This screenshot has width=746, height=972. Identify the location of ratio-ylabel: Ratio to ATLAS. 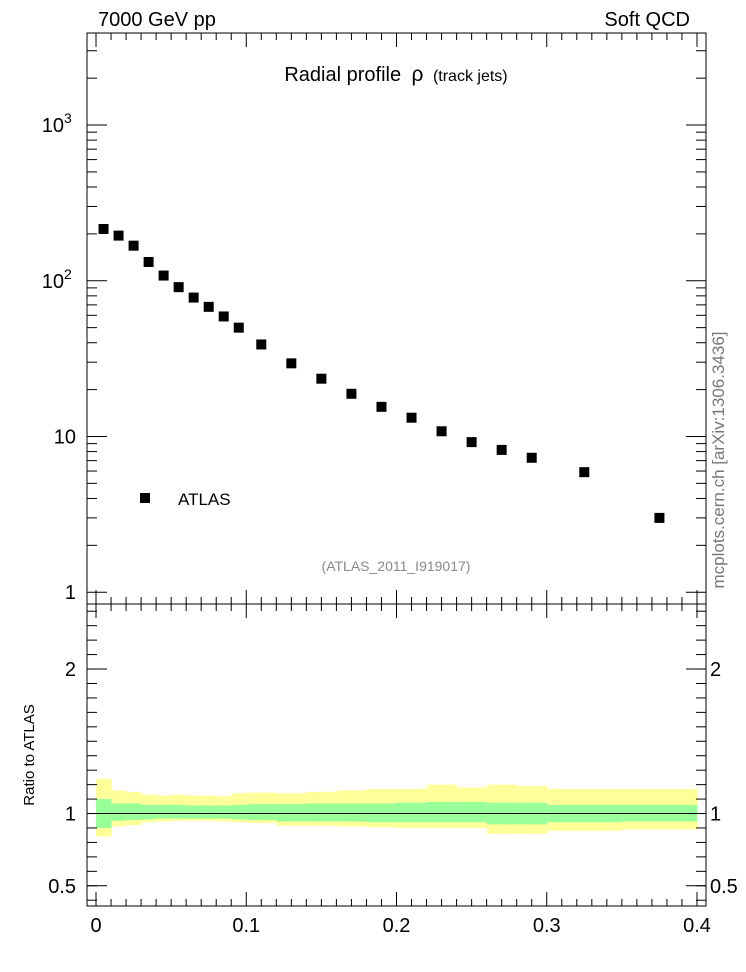
(29, 754).